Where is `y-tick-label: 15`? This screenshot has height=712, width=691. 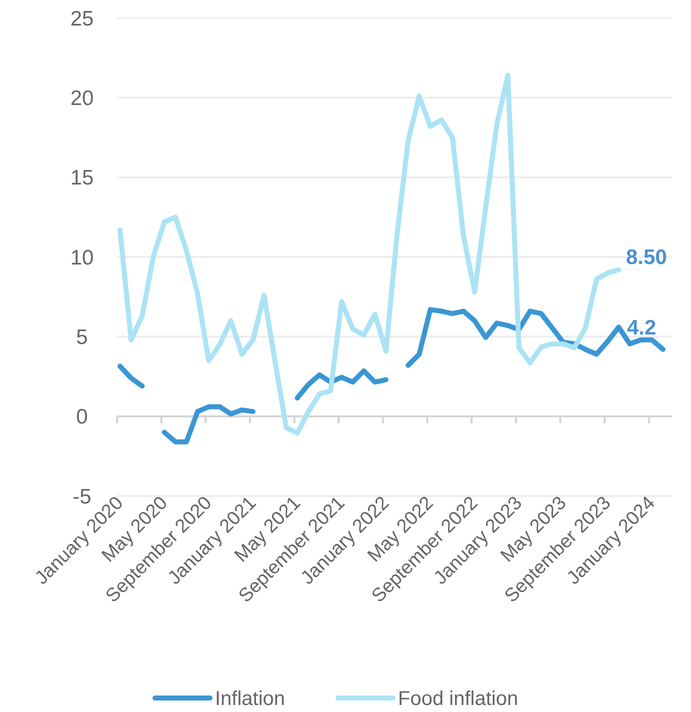
y-tick-label: 15 is located at coordinates (82, 178).